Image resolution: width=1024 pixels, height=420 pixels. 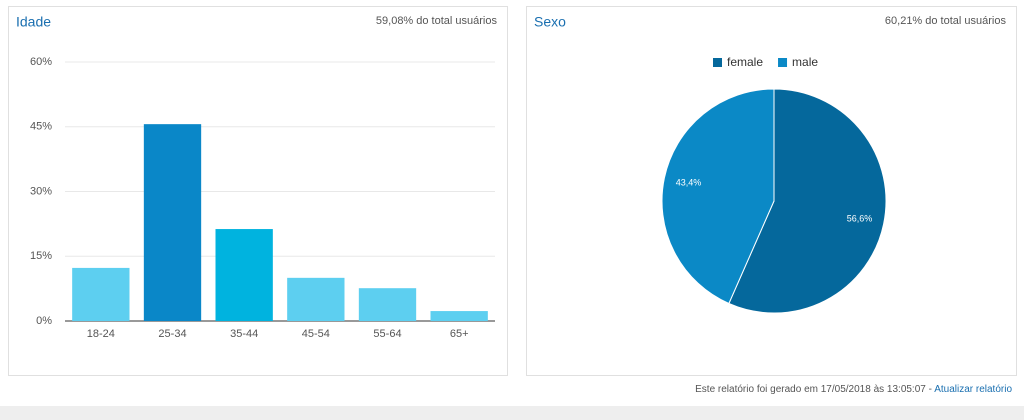 What do you see at coordinates (41, 62) in the screenshot?
I see `y-tick-label: 60%` at bounding box center [41, 62].